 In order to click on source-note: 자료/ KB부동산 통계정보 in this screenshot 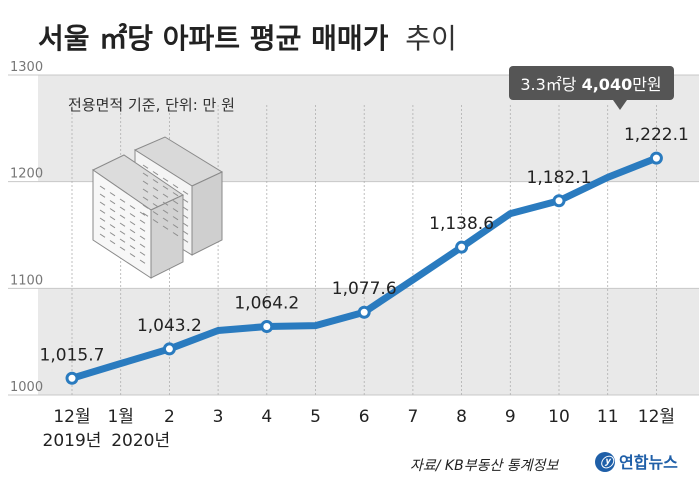, I will do `click(484, 466)`.